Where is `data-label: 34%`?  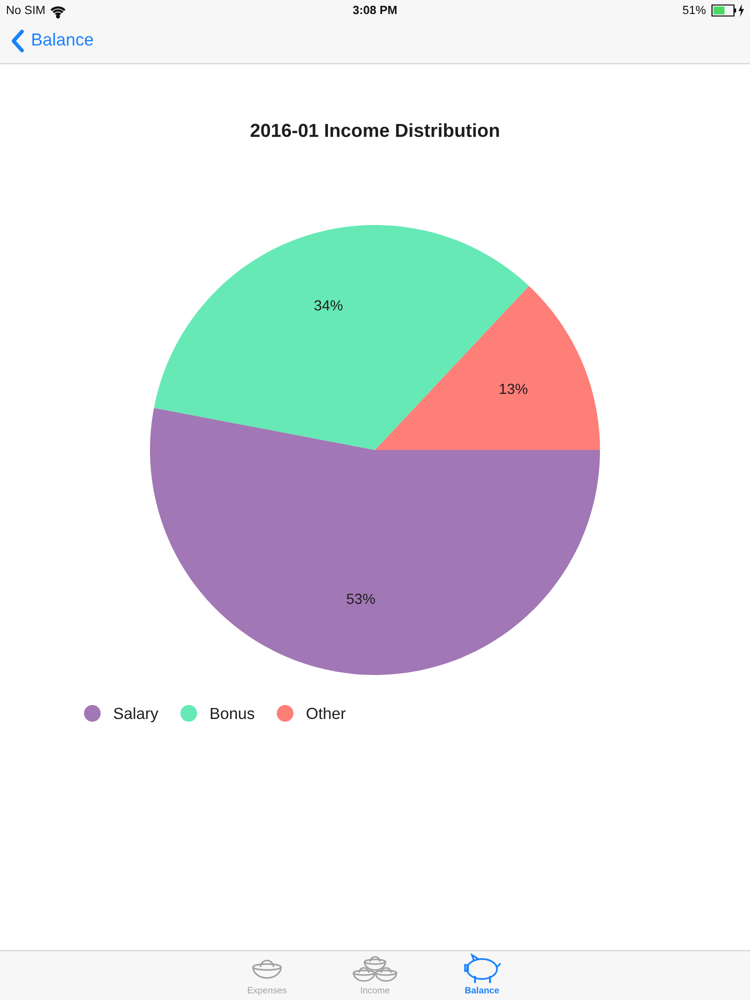
data-label: 34% is located at coordinates (328, 305).